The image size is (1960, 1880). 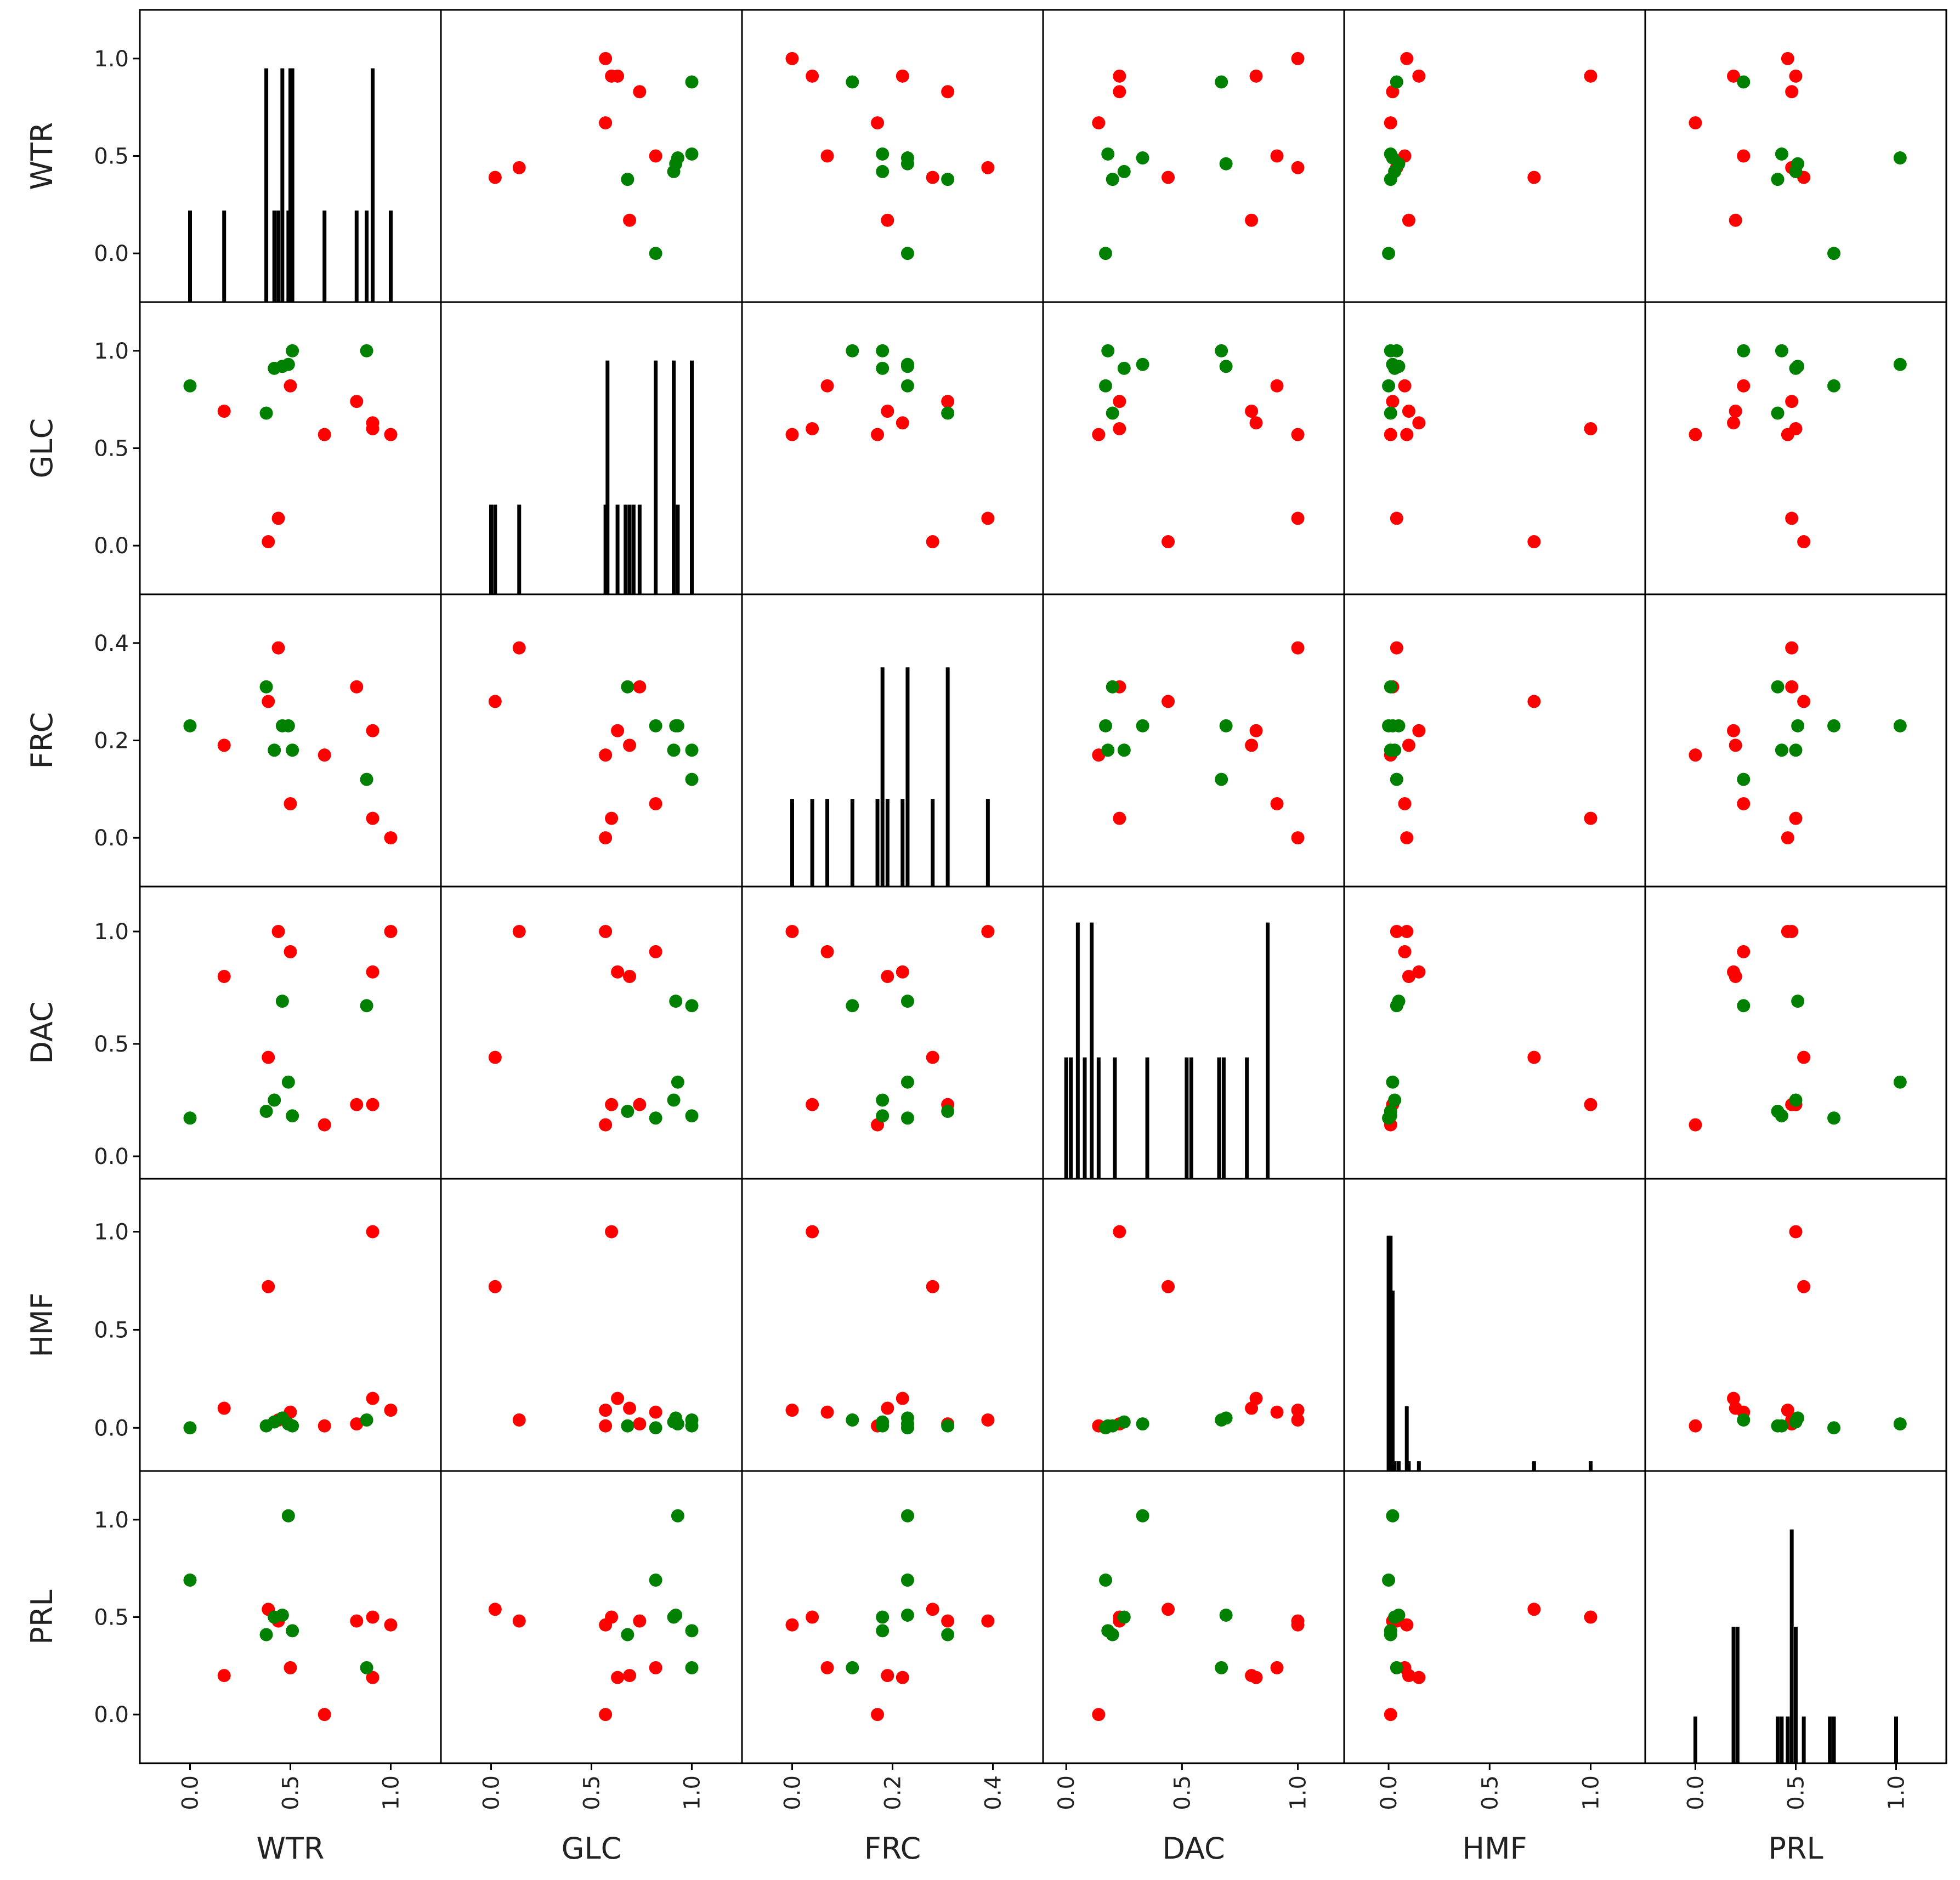 I want to click on y-tick-label-DAC-0: 0.0, so click(x=111, y=1156).